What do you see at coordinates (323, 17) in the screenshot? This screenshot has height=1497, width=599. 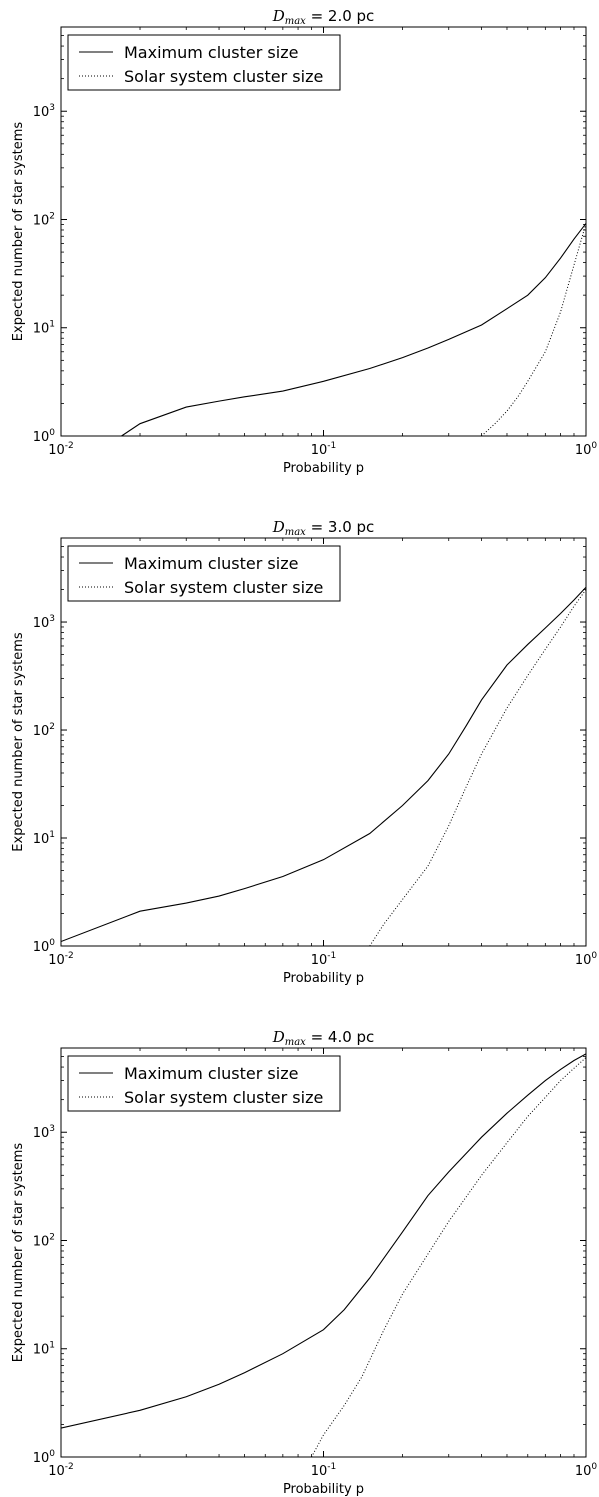 I see `chart-title: Dmax = 2.0 pc` at bounding box center [323, 17].